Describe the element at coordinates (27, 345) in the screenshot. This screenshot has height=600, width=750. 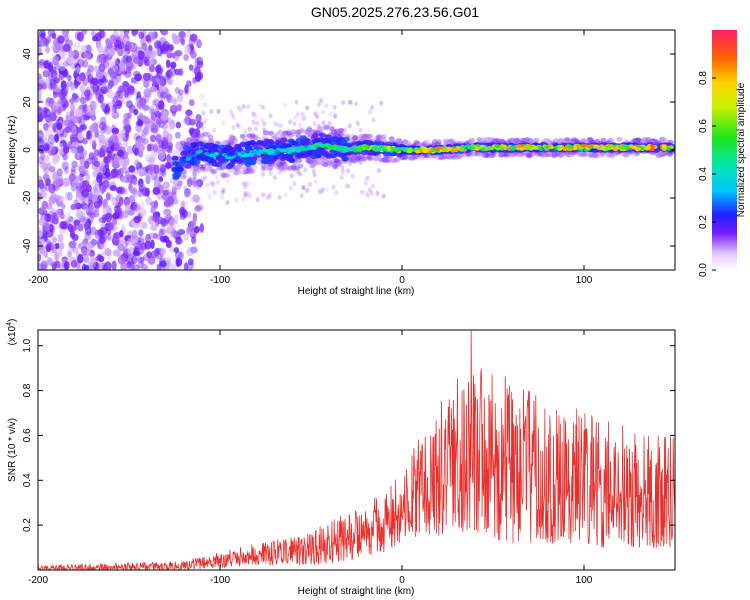
I see `y-tick-label: 1.0` at that location.